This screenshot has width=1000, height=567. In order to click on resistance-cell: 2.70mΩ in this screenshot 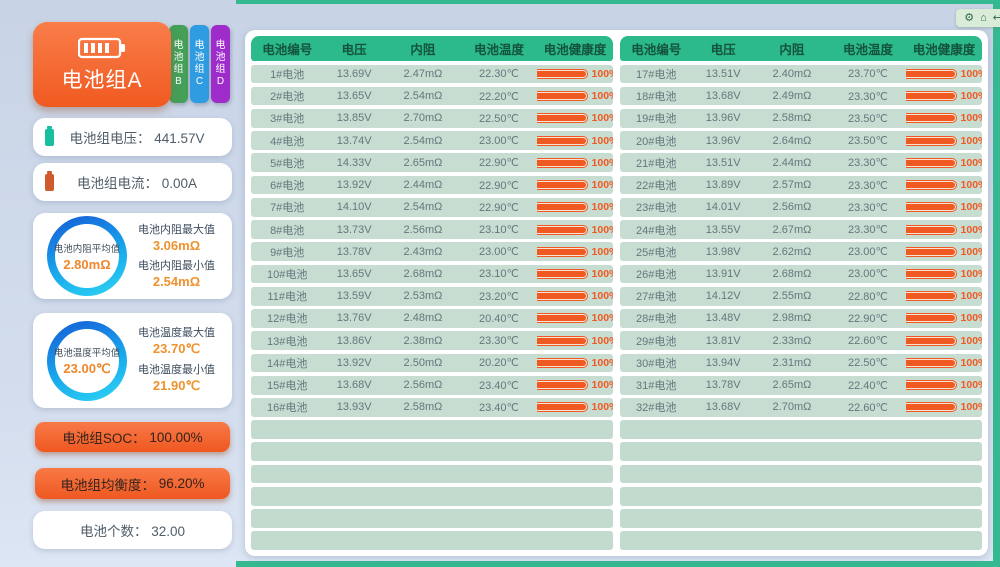, I will do `click(423, 118)`.